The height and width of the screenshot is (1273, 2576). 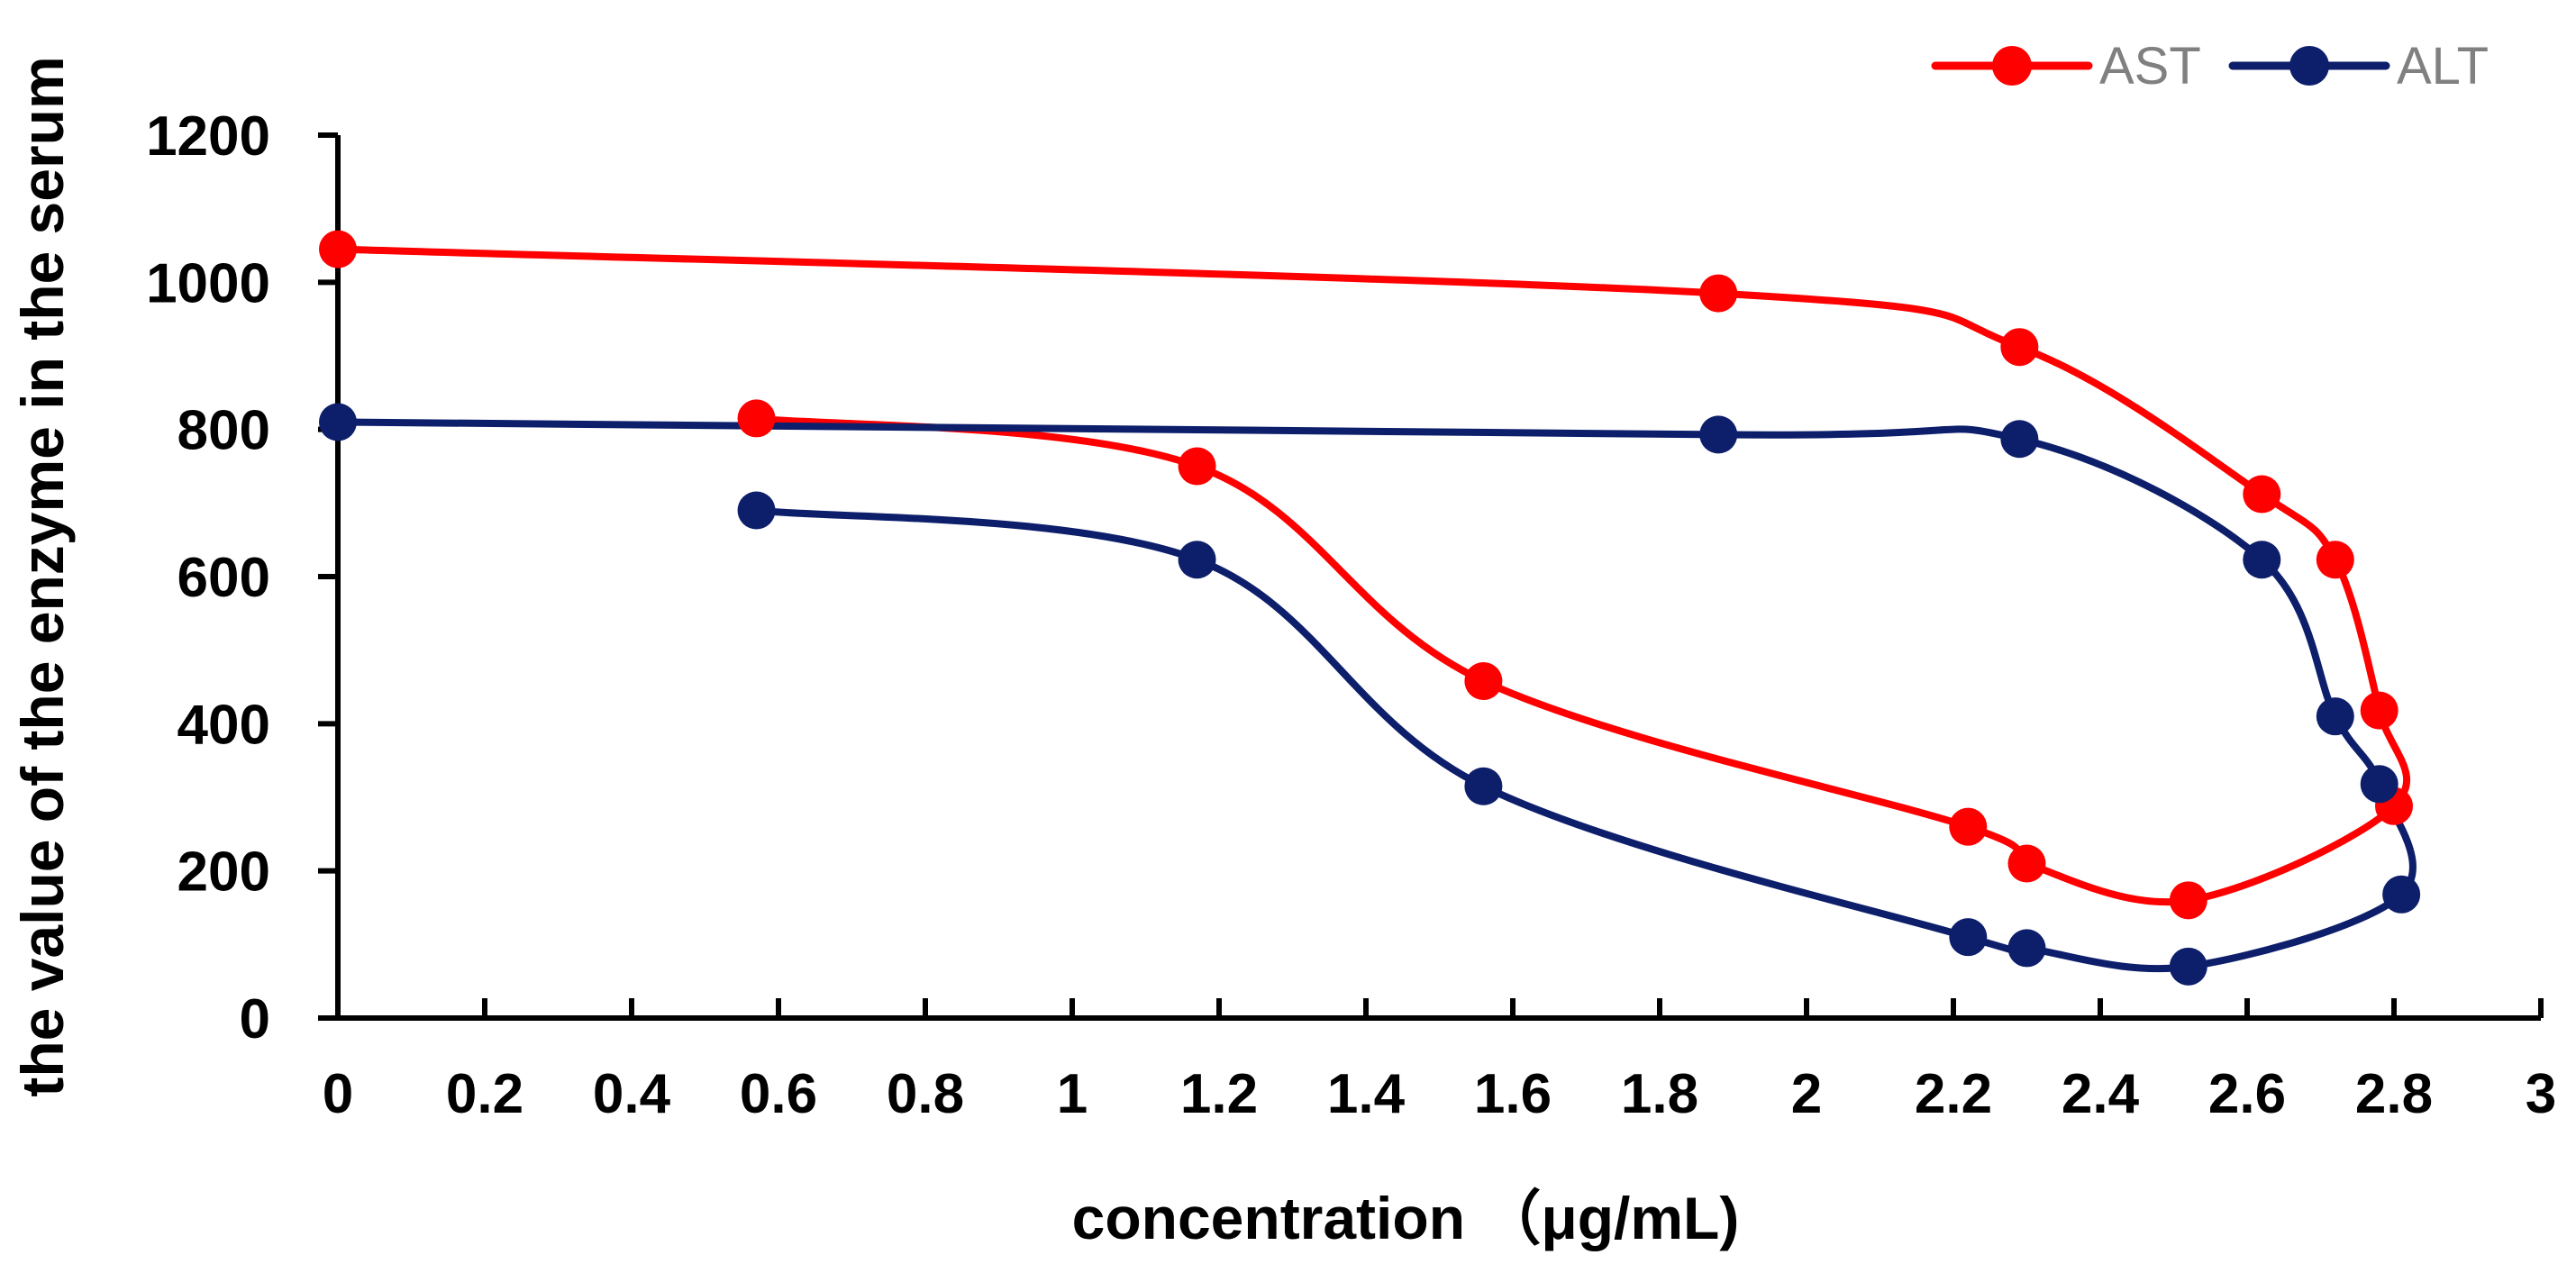 I want to click on x-tick-label: 2.2, so click(x=1953, y=1094).